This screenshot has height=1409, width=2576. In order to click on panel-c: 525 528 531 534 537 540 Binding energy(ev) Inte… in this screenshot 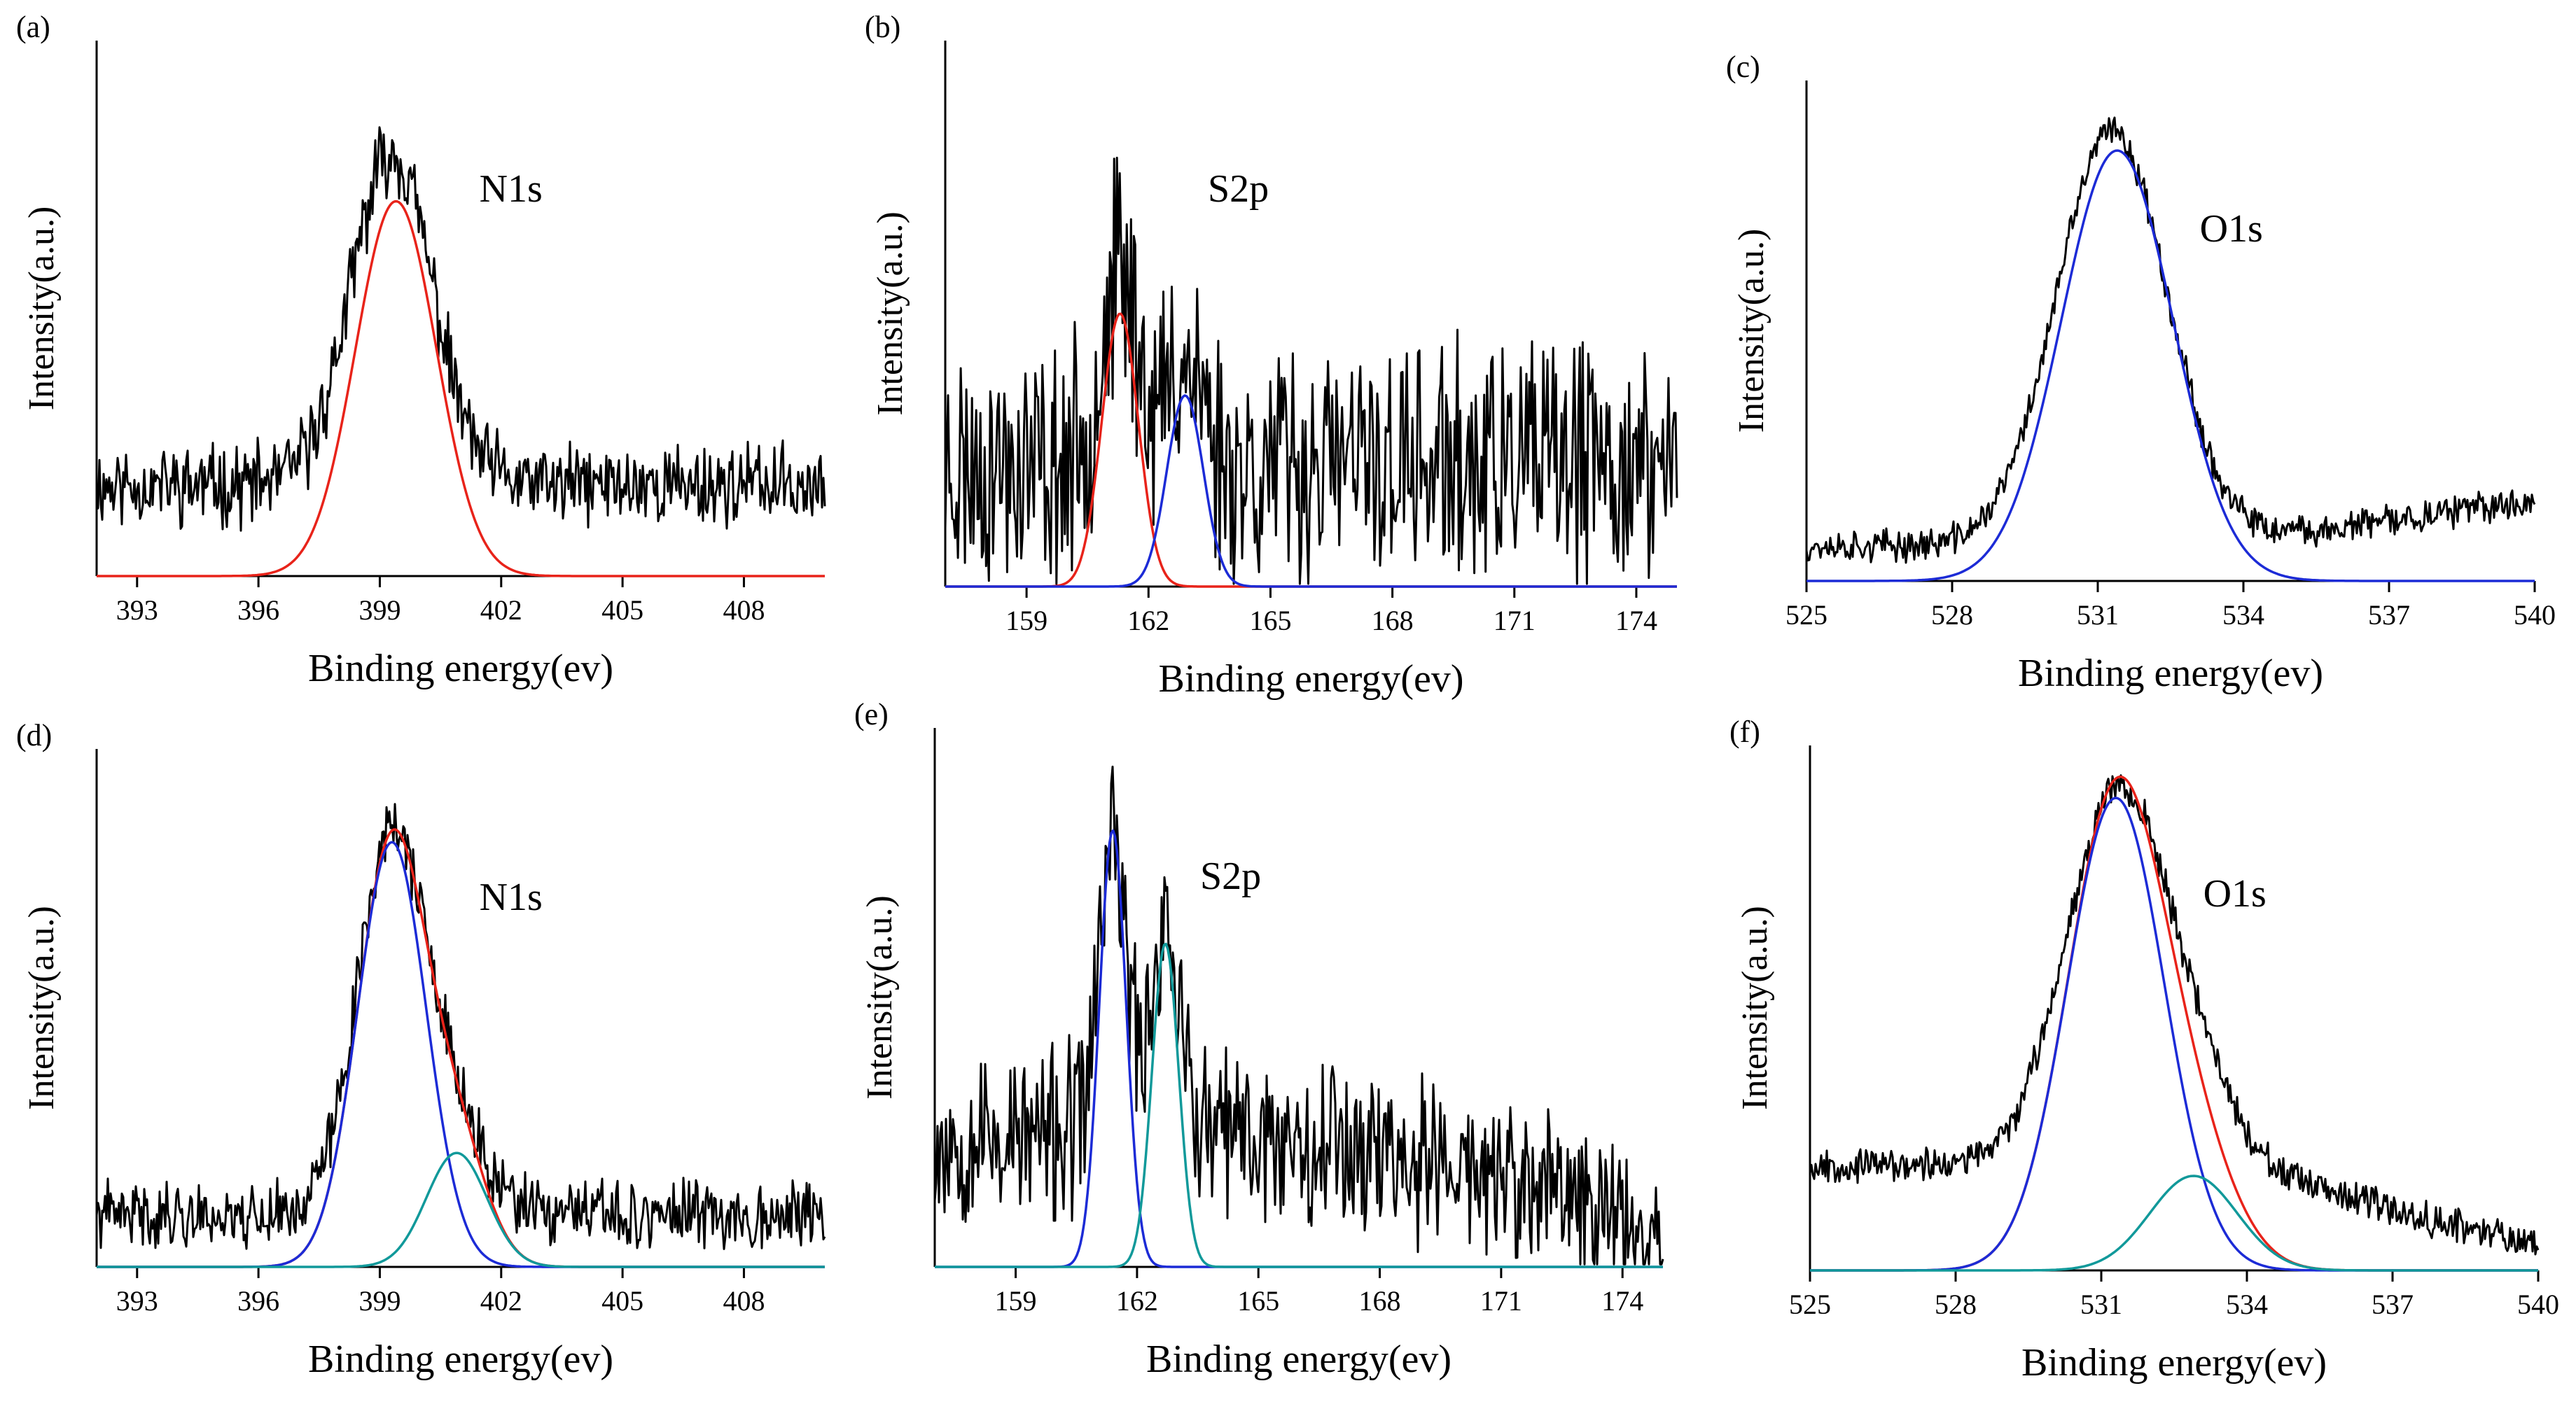, I will do `click(2141, 372)`.